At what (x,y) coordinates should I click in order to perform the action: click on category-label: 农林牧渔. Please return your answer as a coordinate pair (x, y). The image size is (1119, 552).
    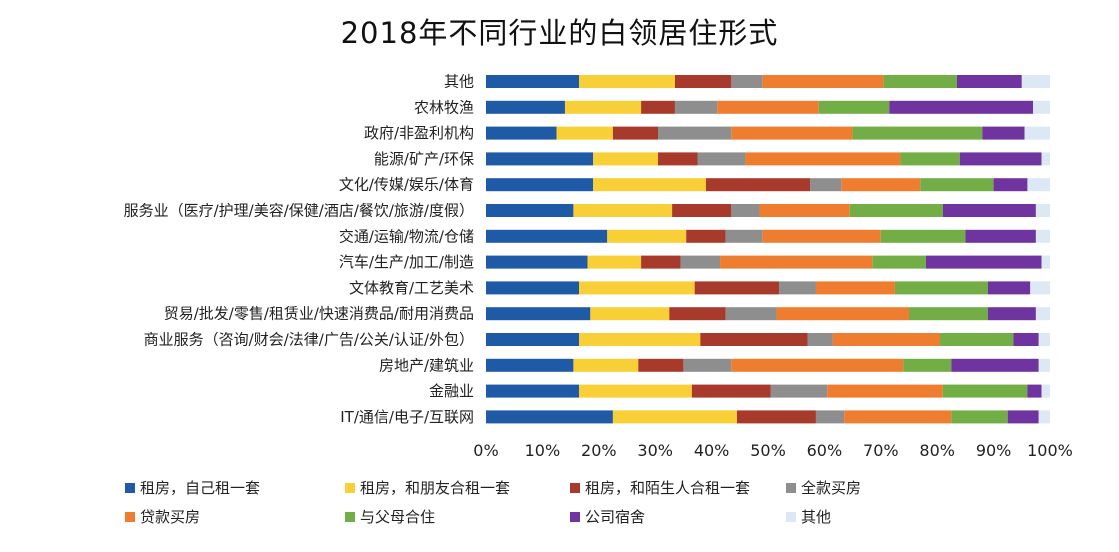
    Looking at the image, I should click on (444, 107).